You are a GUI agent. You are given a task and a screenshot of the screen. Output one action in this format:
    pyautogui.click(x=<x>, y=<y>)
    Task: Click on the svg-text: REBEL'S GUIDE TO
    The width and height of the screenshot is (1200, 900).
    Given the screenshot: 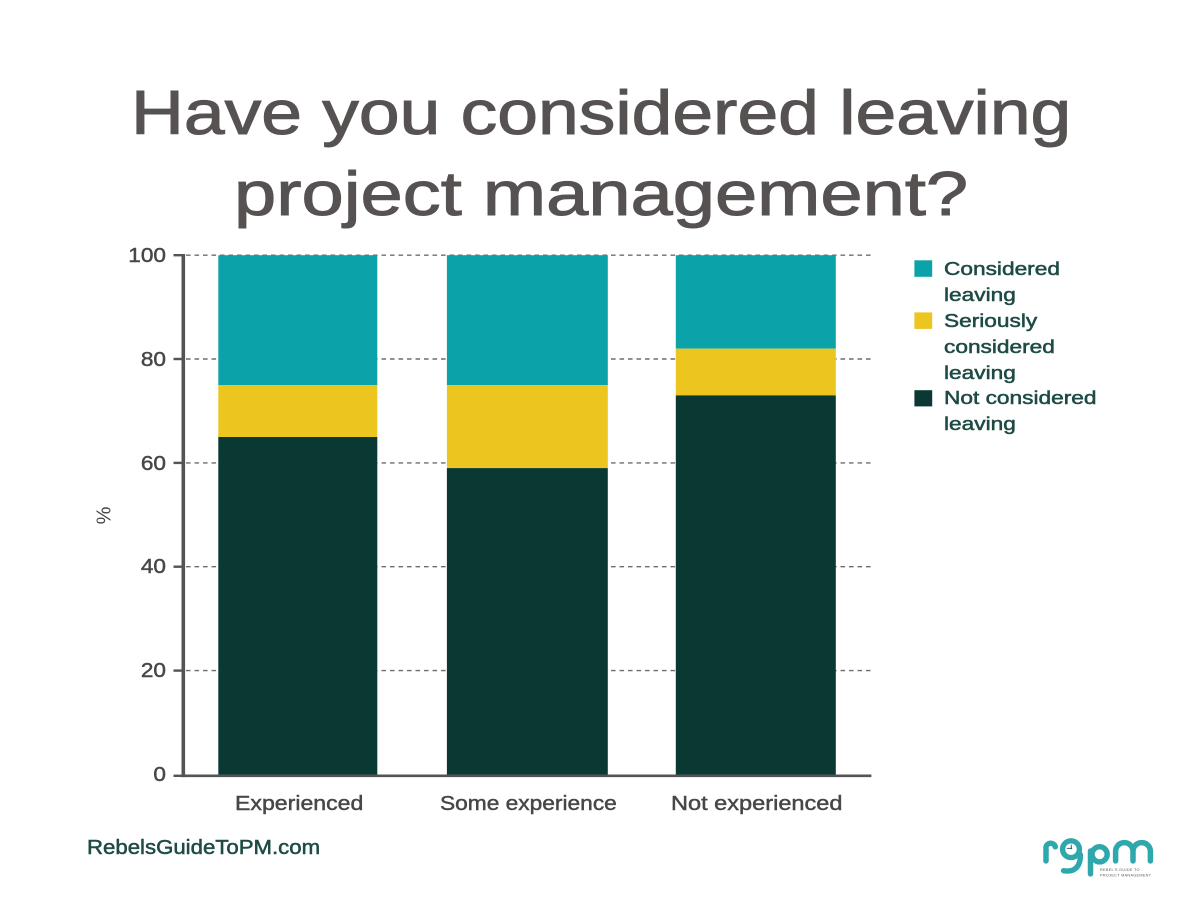 What is the action you would take?
    pyautogui.click(x=1120, y=870)
    